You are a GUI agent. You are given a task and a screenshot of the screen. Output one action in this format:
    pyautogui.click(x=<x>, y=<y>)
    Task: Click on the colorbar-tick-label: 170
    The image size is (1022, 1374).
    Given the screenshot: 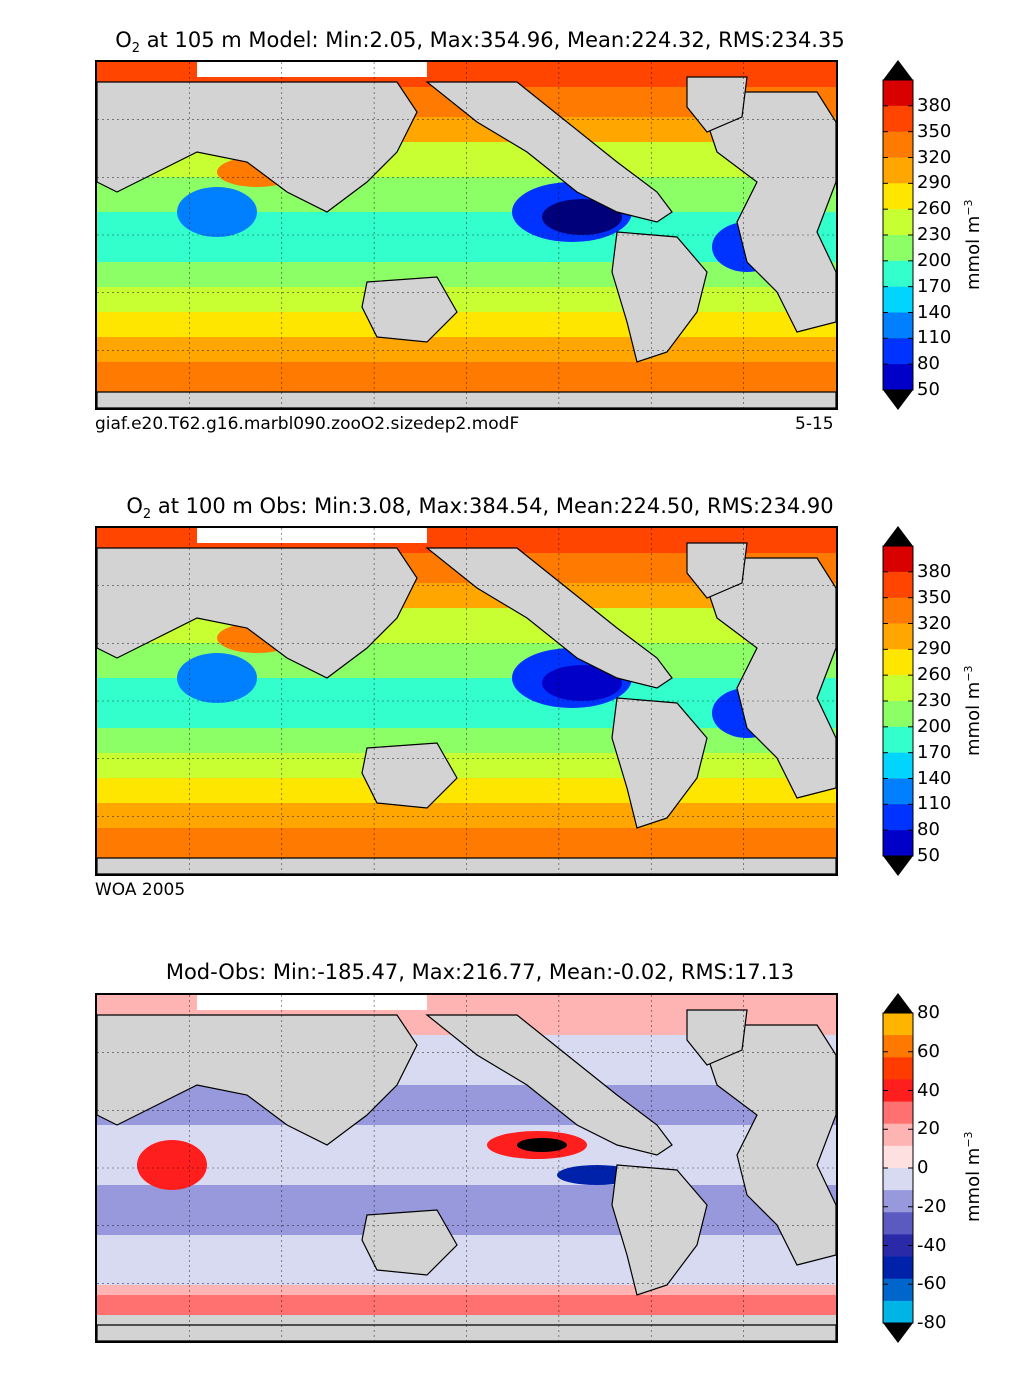 What is the action you would take?
    pyautogui.click(x=934, y=752)
    